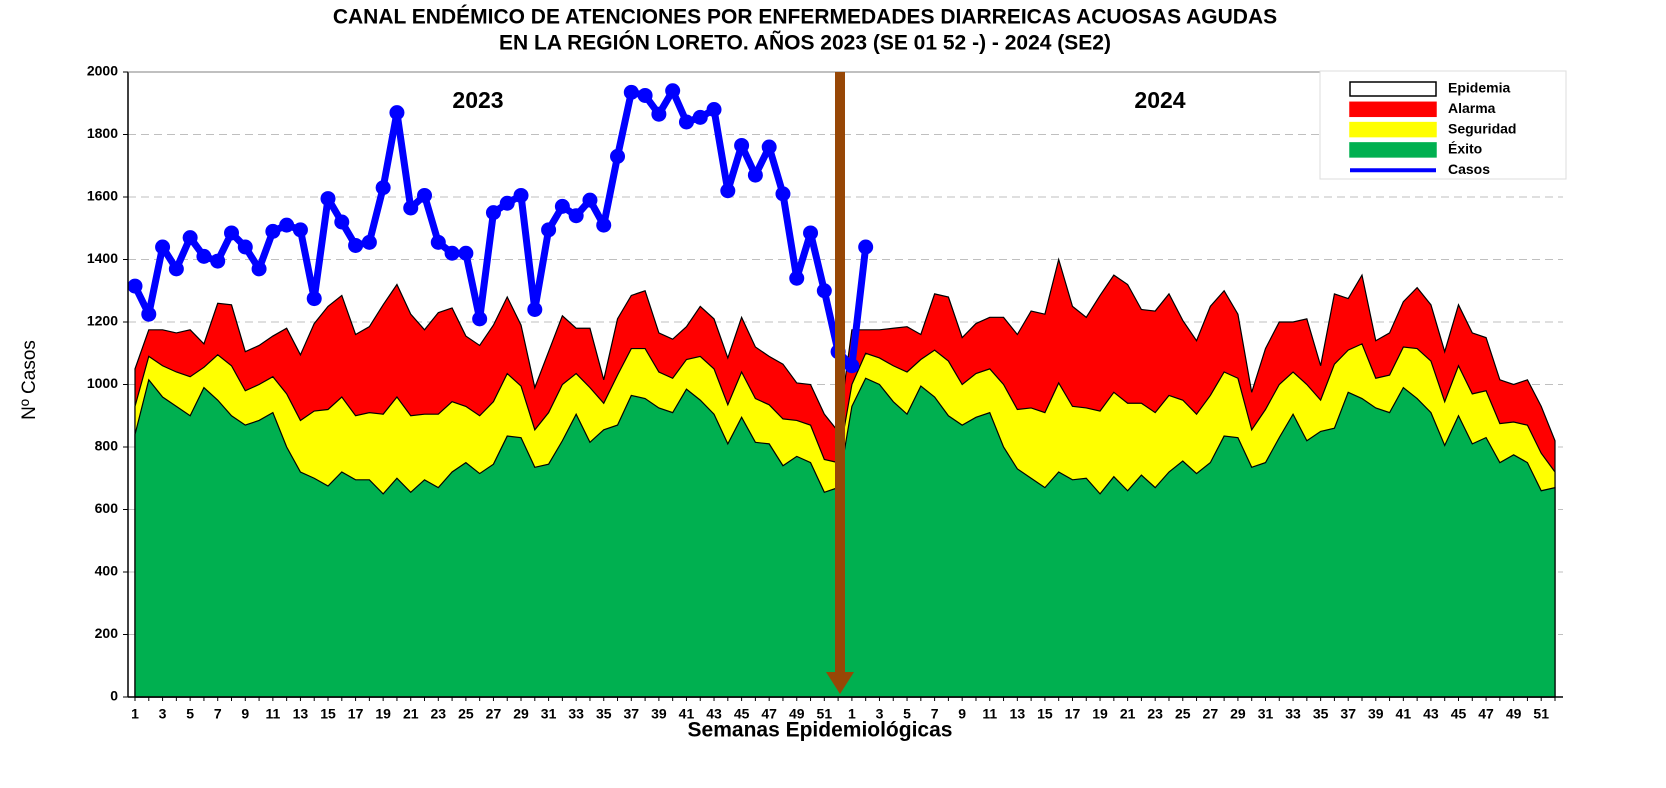 This screenshot has width=1666, height=788. I want to click on y-tick-label: 2000, so click(102, 71).